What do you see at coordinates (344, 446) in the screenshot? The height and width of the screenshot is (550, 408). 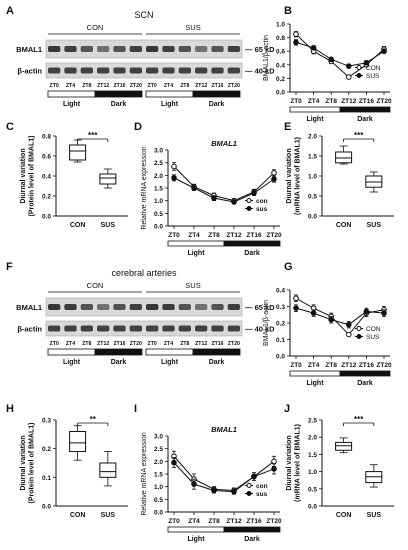 I see `box-iqr` at bounding box center [344, 446].